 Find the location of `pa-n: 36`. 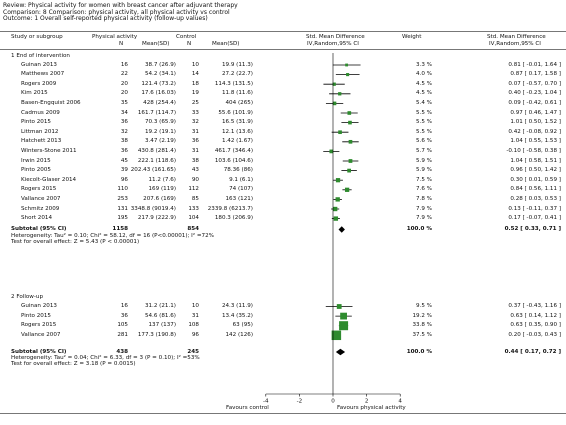

pa-n: 36 is located at coordinates (124, 315).